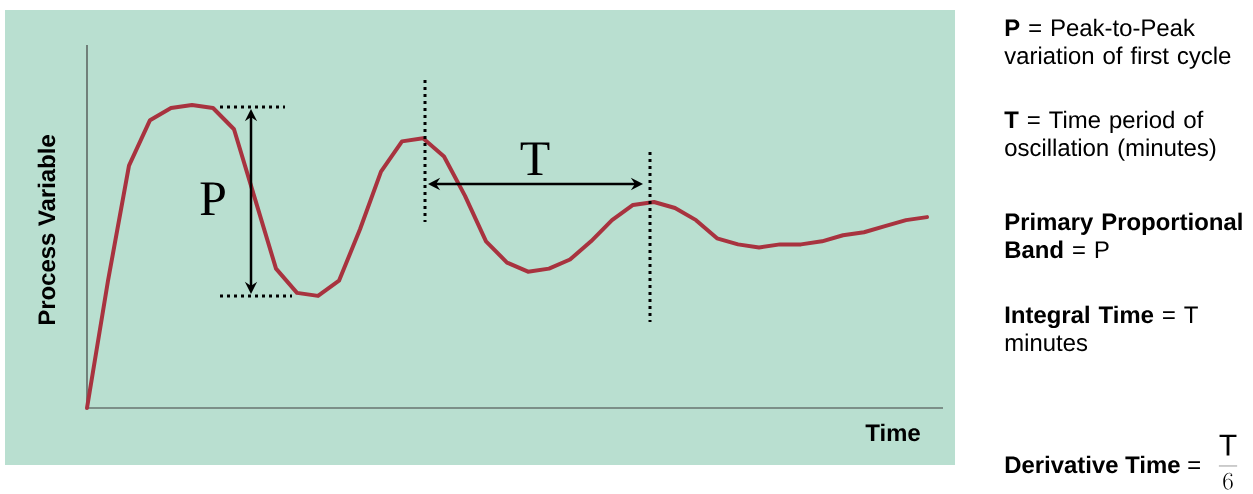 This screenshot has height=494, width=1253. Describe the element at coordinates (212, 198) in the screenshot. I see `annotation: P` at that location.